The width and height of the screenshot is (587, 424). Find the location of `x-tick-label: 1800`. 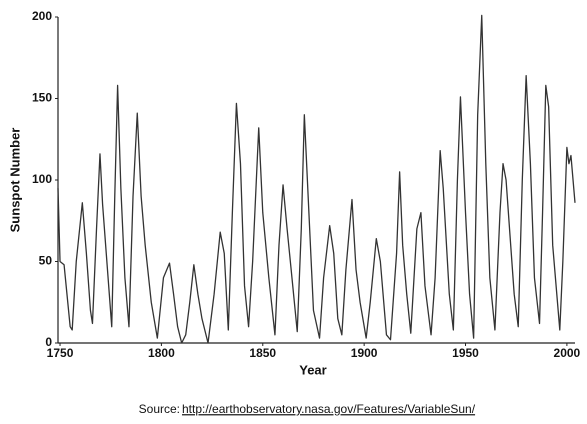

x-tick-label: 1800 is located at coordinates (161, 353).